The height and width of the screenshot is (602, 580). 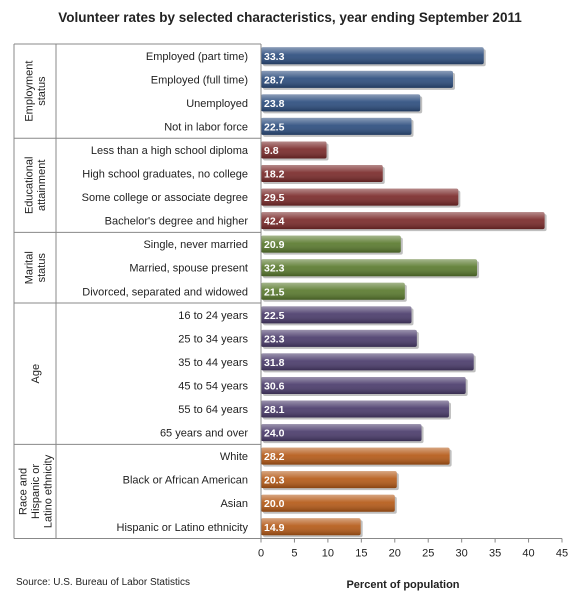 I want to click on group-label: Age, so click(x=36, y=374).